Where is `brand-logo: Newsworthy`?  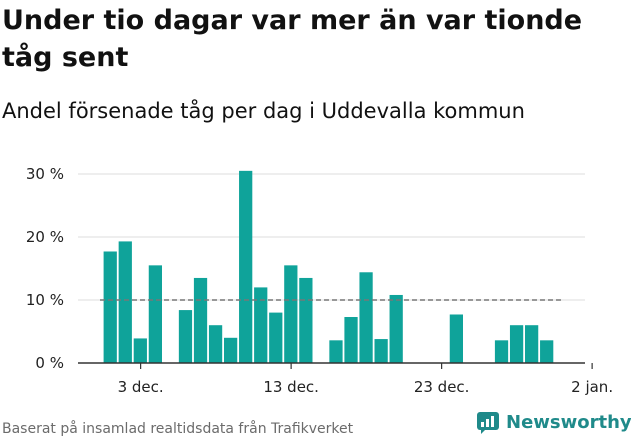
brand-logo: Newsworthy is located at coordinates (553, 422).